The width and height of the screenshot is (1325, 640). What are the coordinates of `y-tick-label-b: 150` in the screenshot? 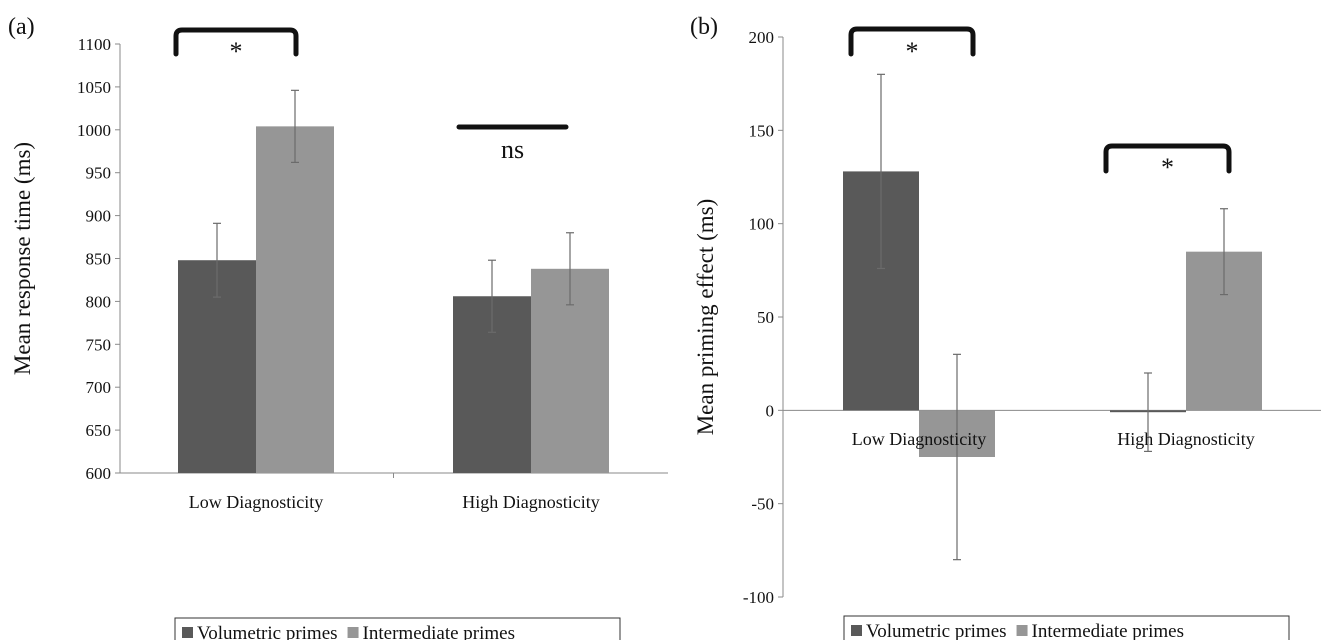 It's located at (762, 130).